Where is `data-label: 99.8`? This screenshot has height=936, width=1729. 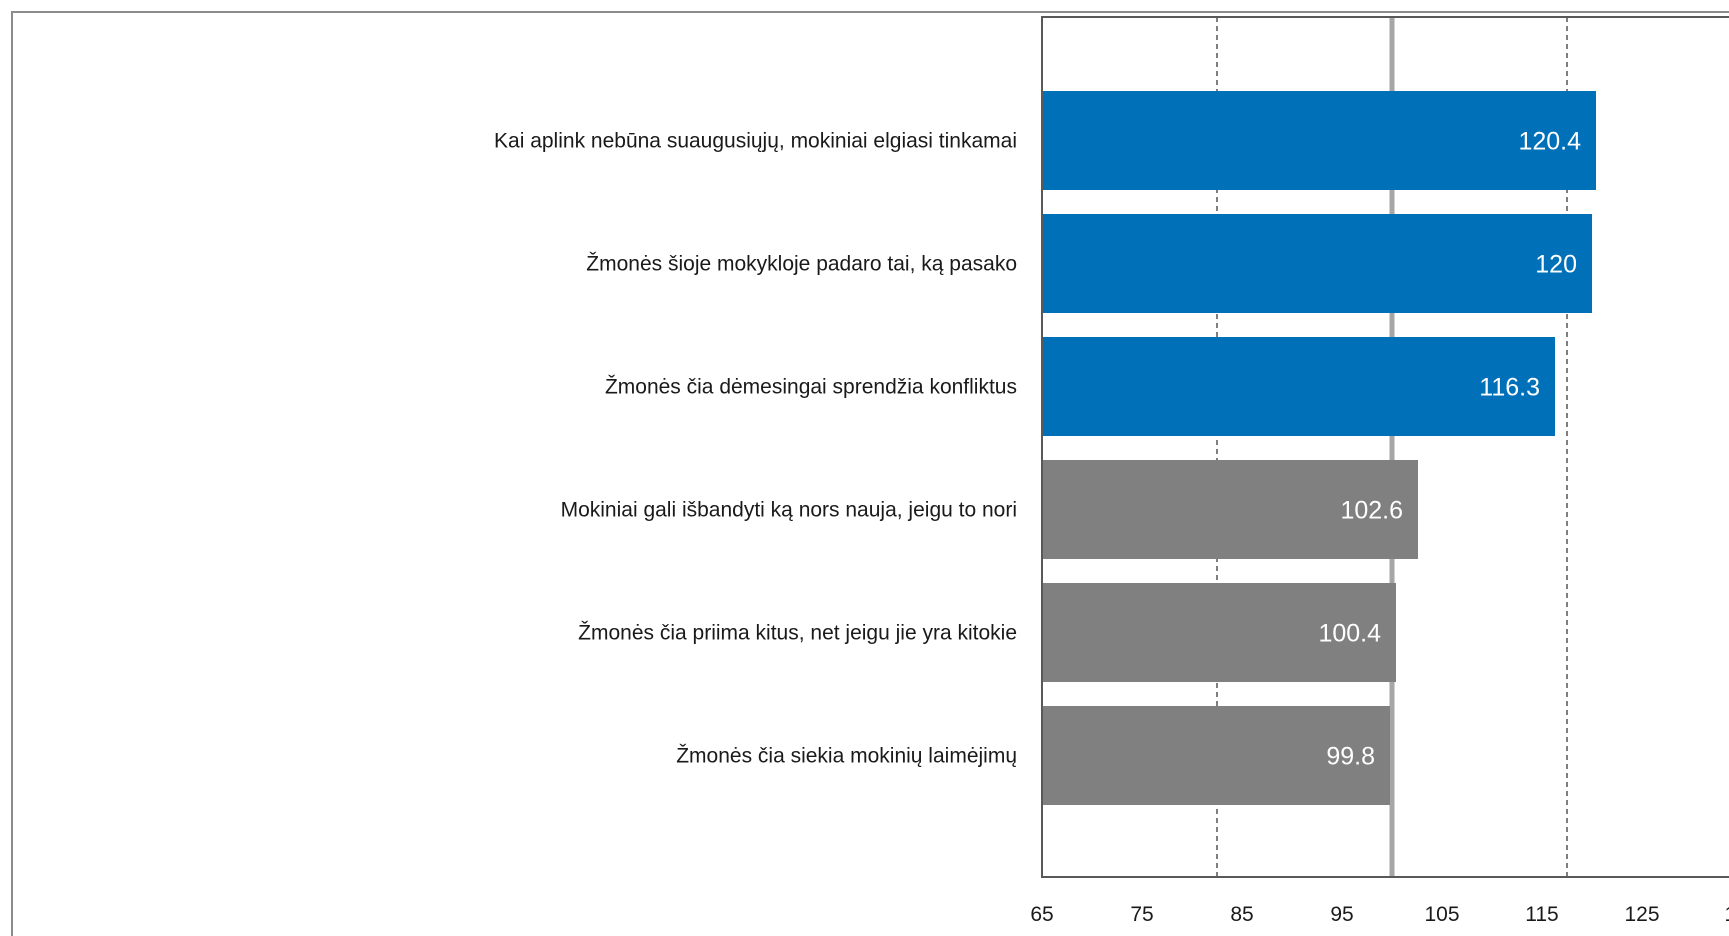
data-label: 99.8 is located at coordinates (1350, 757).